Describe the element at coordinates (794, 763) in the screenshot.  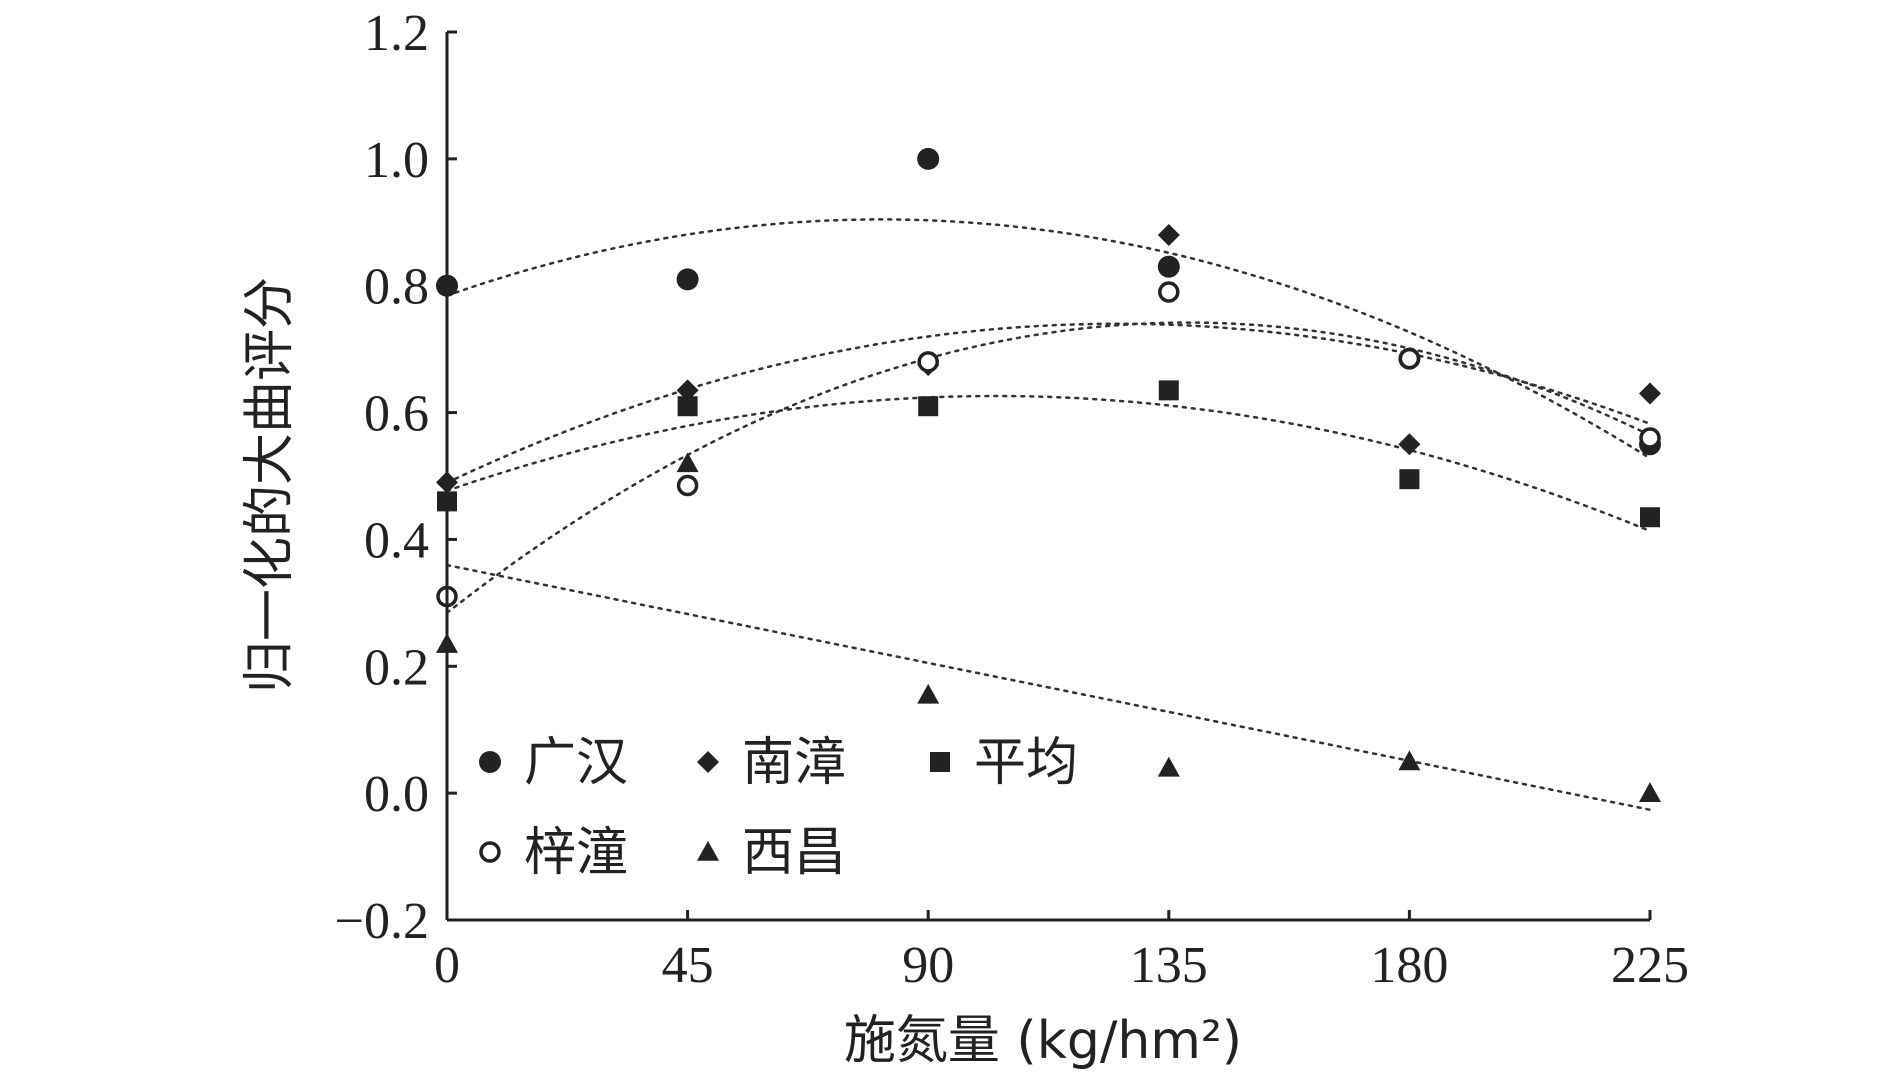
I see `legend-label: 南漳` at that location.